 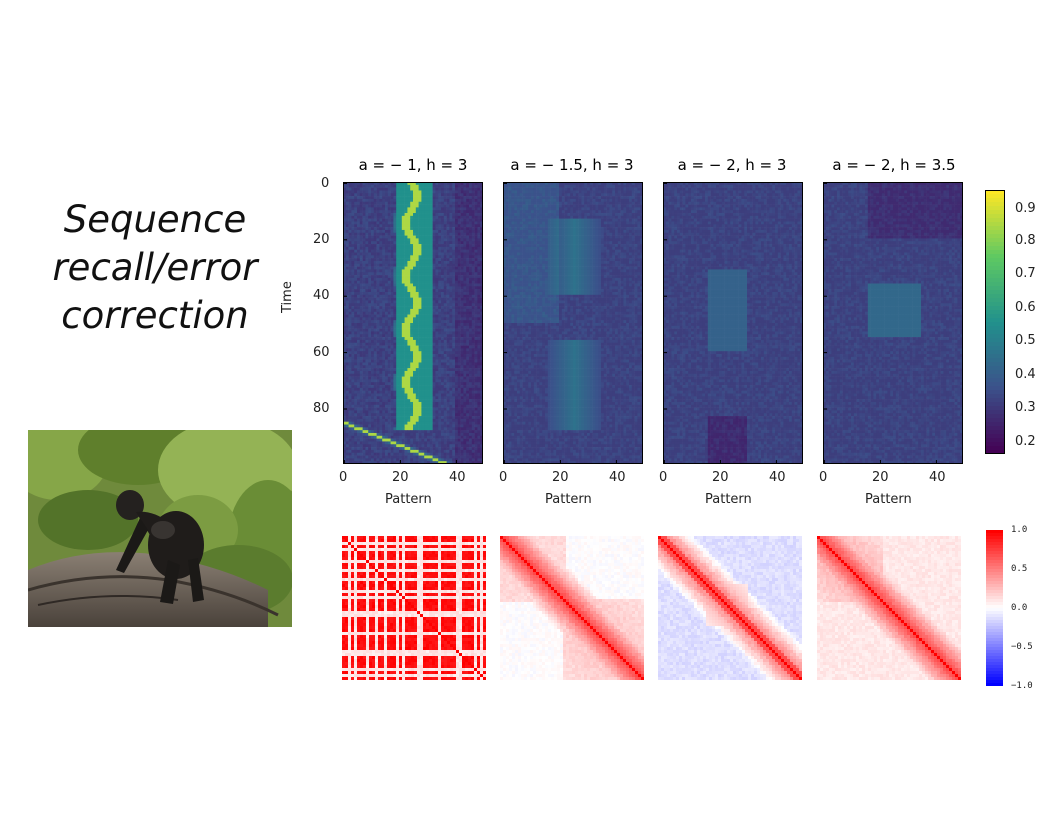 What do you see at coordinates (572, 165) in the screenshot?
I see `panel-title-2: a = − 1.5, h = 3` at bounding box center [572, 165].